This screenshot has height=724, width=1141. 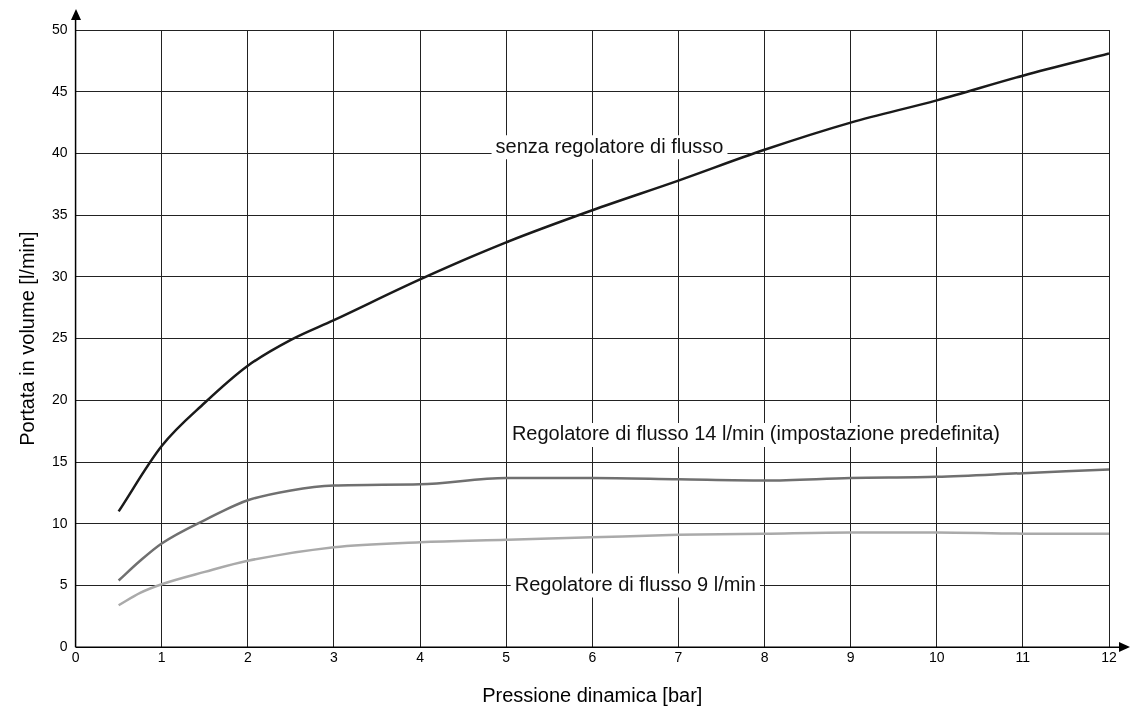 What do you see at coordinates (63, 646) in the screenshot?
I see `y-tick-label: 0` at bounding box center [63, 646].